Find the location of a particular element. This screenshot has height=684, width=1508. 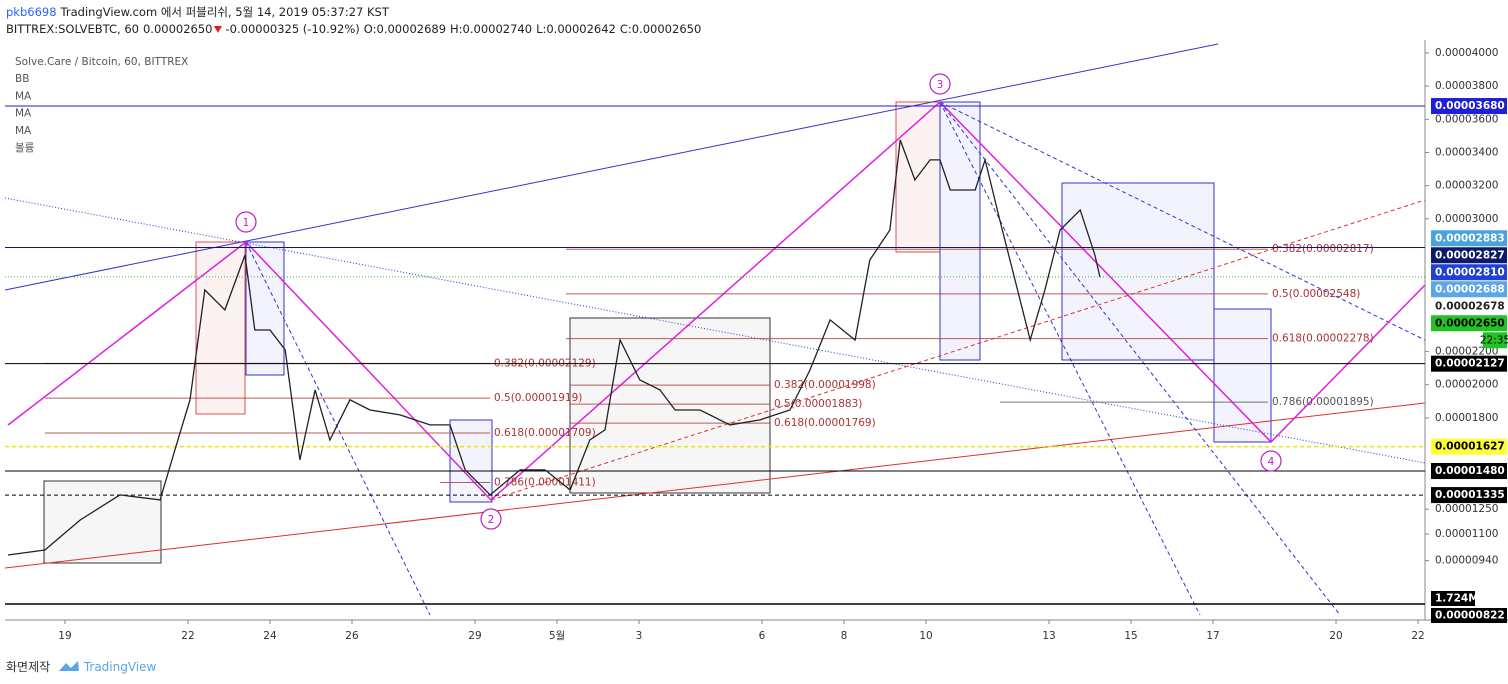

x-tick-label: 13 is located at coordinates (1048, 636).